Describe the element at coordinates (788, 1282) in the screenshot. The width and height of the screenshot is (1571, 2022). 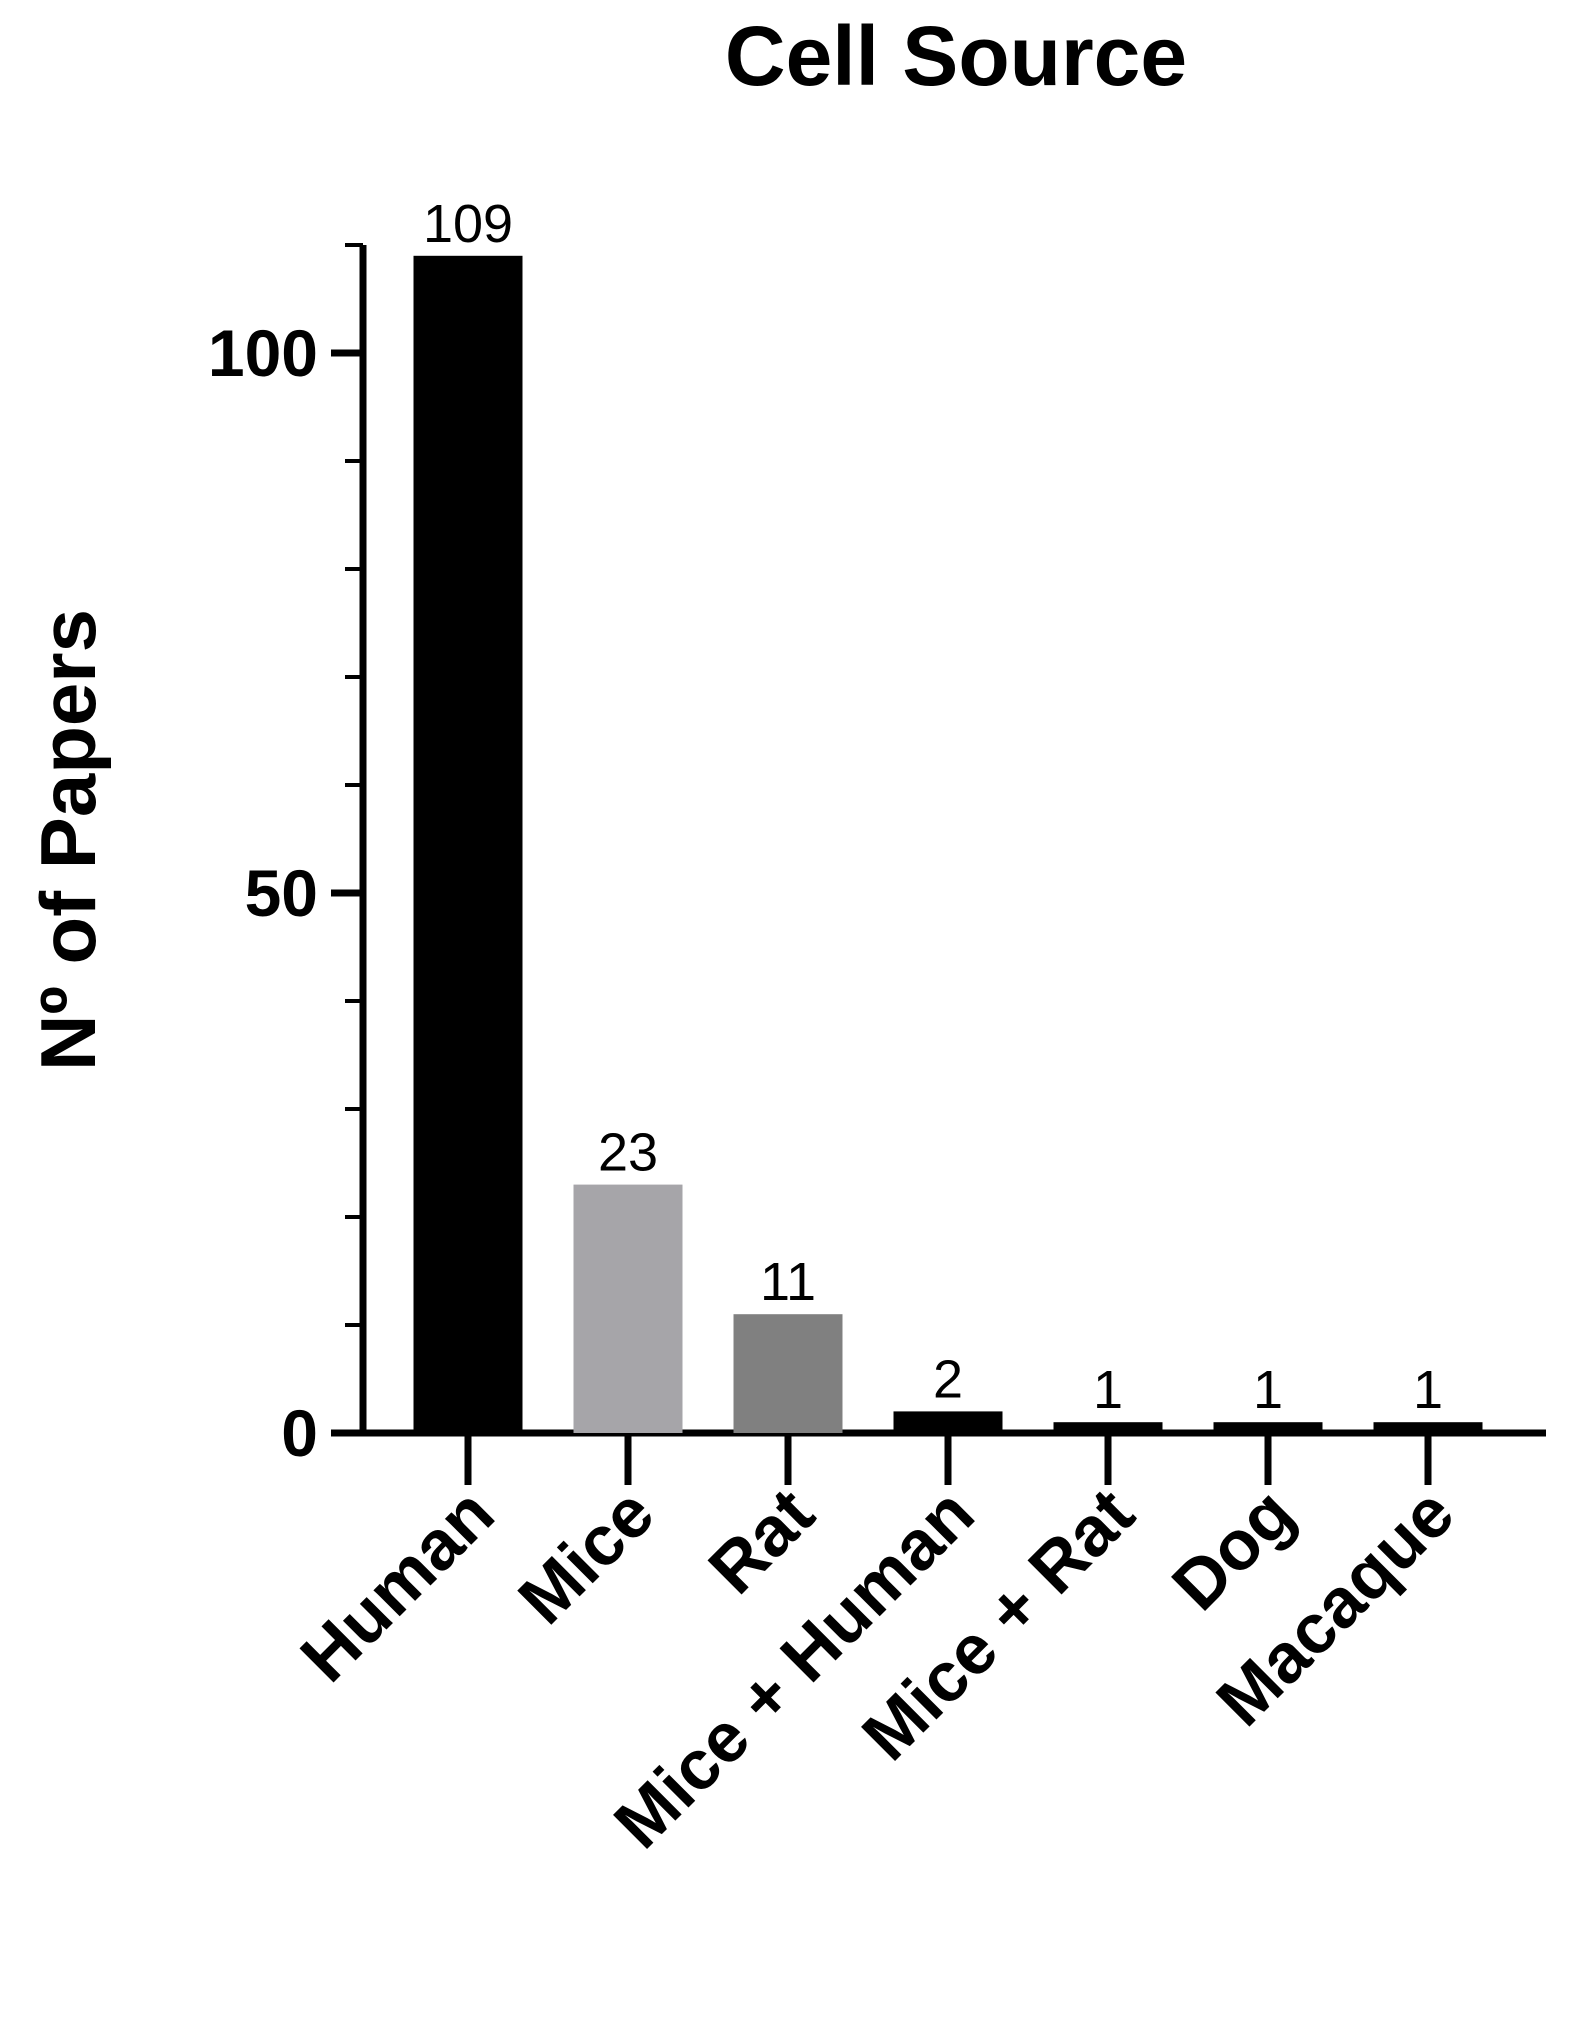
I see `value-label: 11` at that location.